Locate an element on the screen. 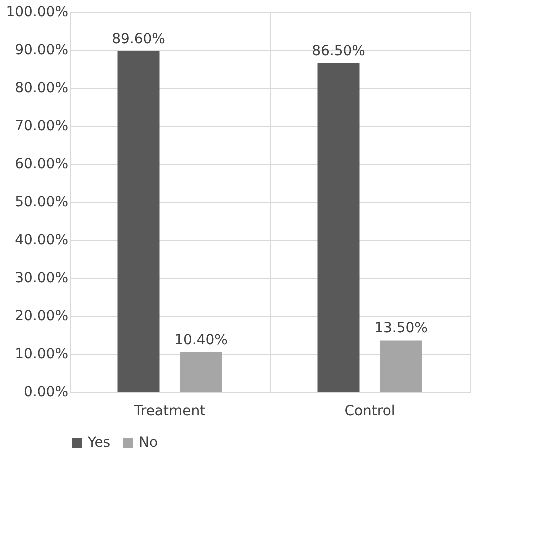 Image resolution: width=555 pixels, height=550 pixels. y-tick-label: 90.00% is located at coordinates (41, 50).